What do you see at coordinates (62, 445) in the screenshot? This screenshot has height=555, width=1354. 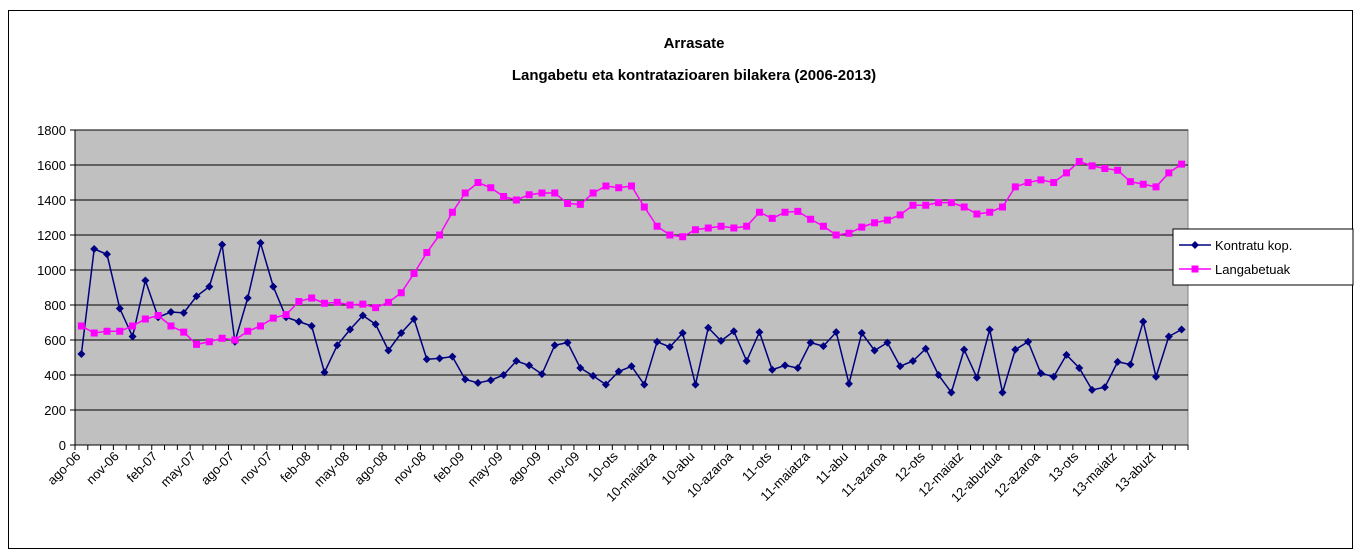 I see `y-tick-label: 0` at bounding box center [62, 445].